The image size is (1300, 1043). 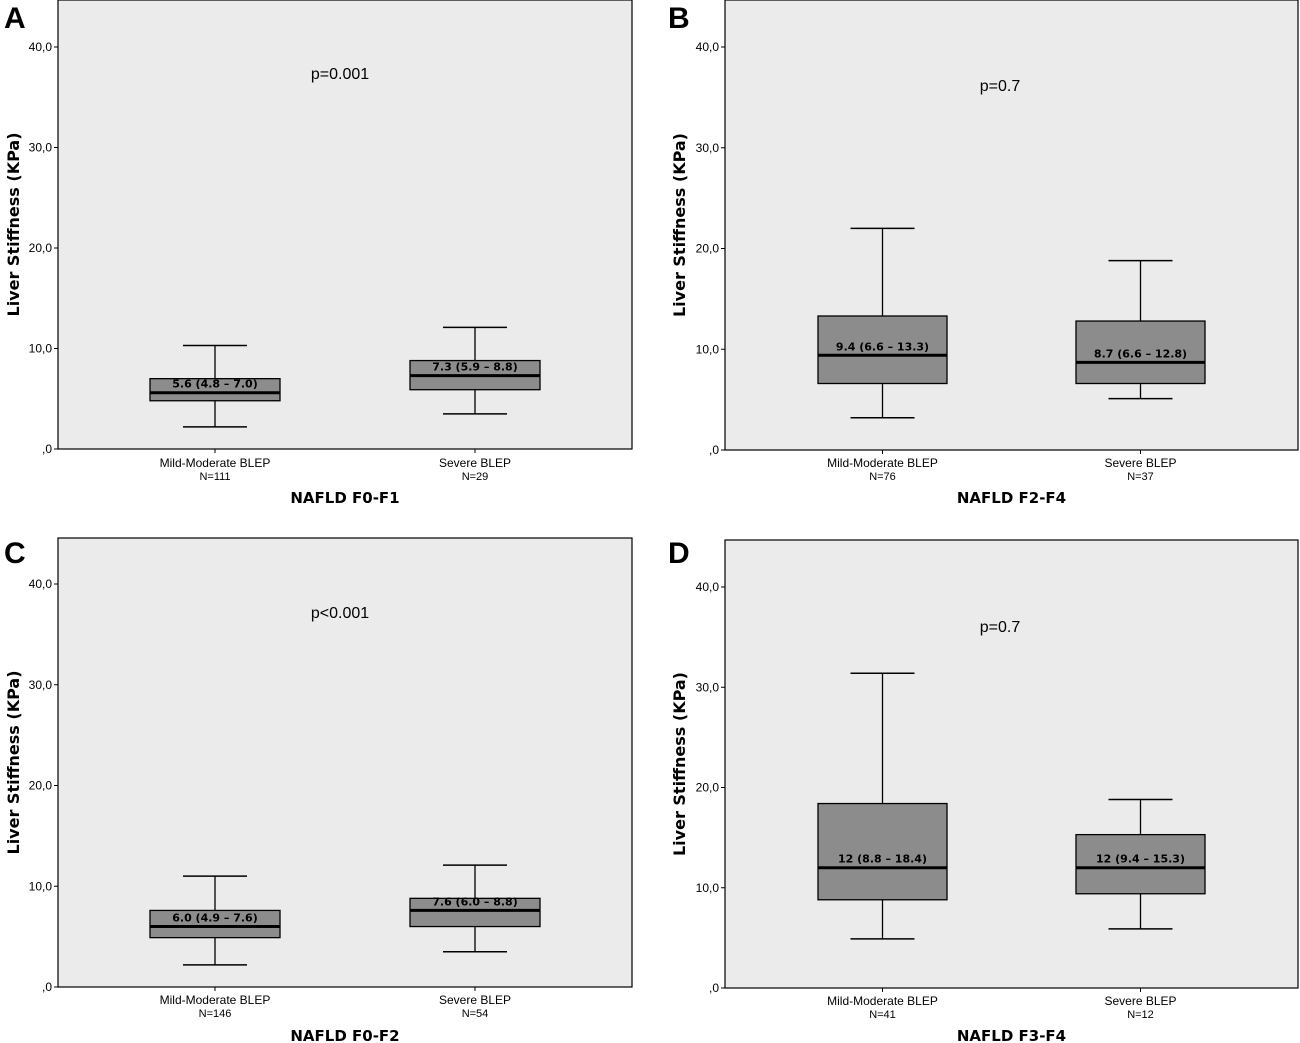 I want to click on median-label: 8.7 (6.6 – 12.8), so click(x=1140, y=353).